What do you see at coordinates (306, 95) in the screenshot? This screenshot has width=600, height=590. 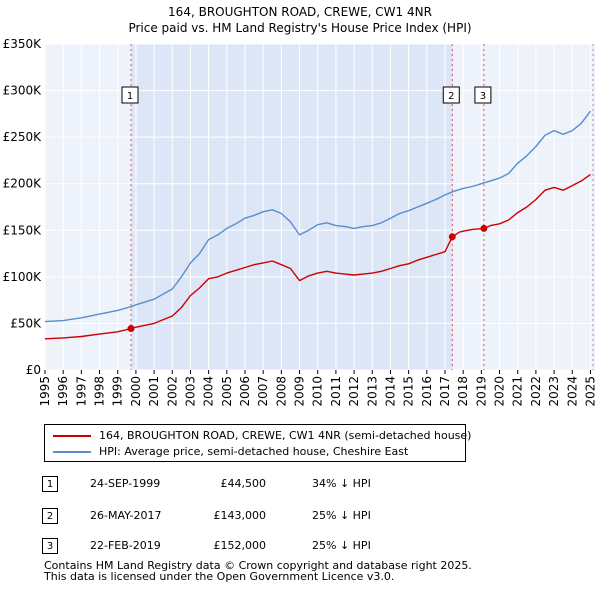 I see `sale-labels: 1 2 3` at bounding box center [306, 95].